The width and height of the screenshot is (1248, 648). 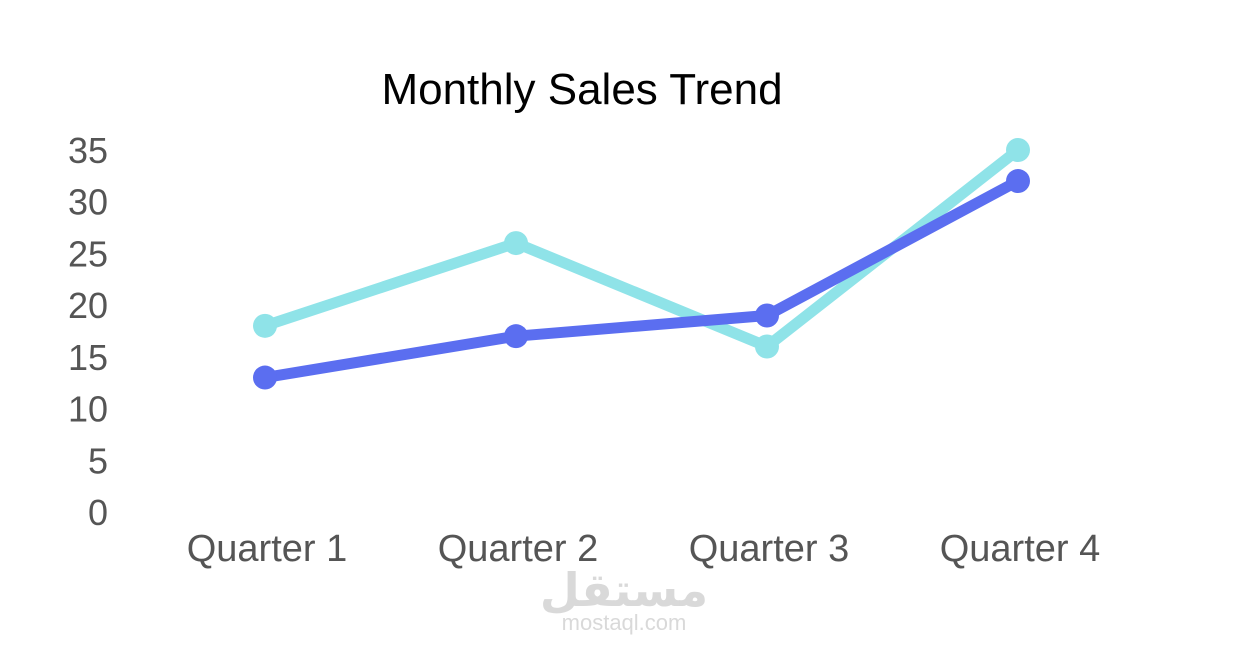 I want to click on watermark-latin: mostaql.com, so click(x=624, y=622).